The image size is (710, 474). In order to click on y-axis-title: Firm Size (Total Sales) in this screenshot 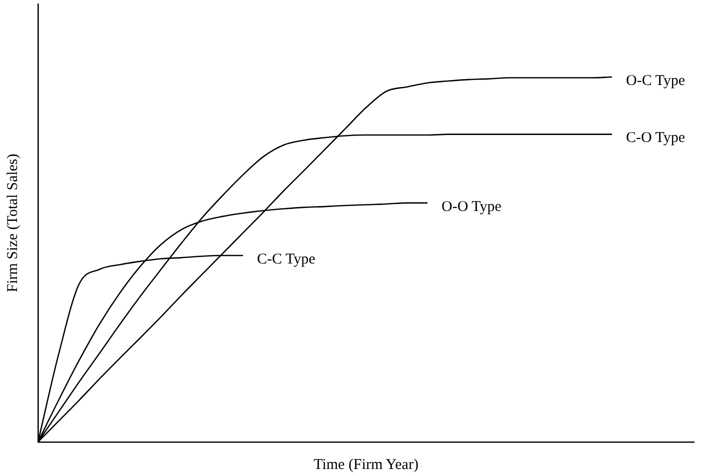, I will do `click(12, 223)`.